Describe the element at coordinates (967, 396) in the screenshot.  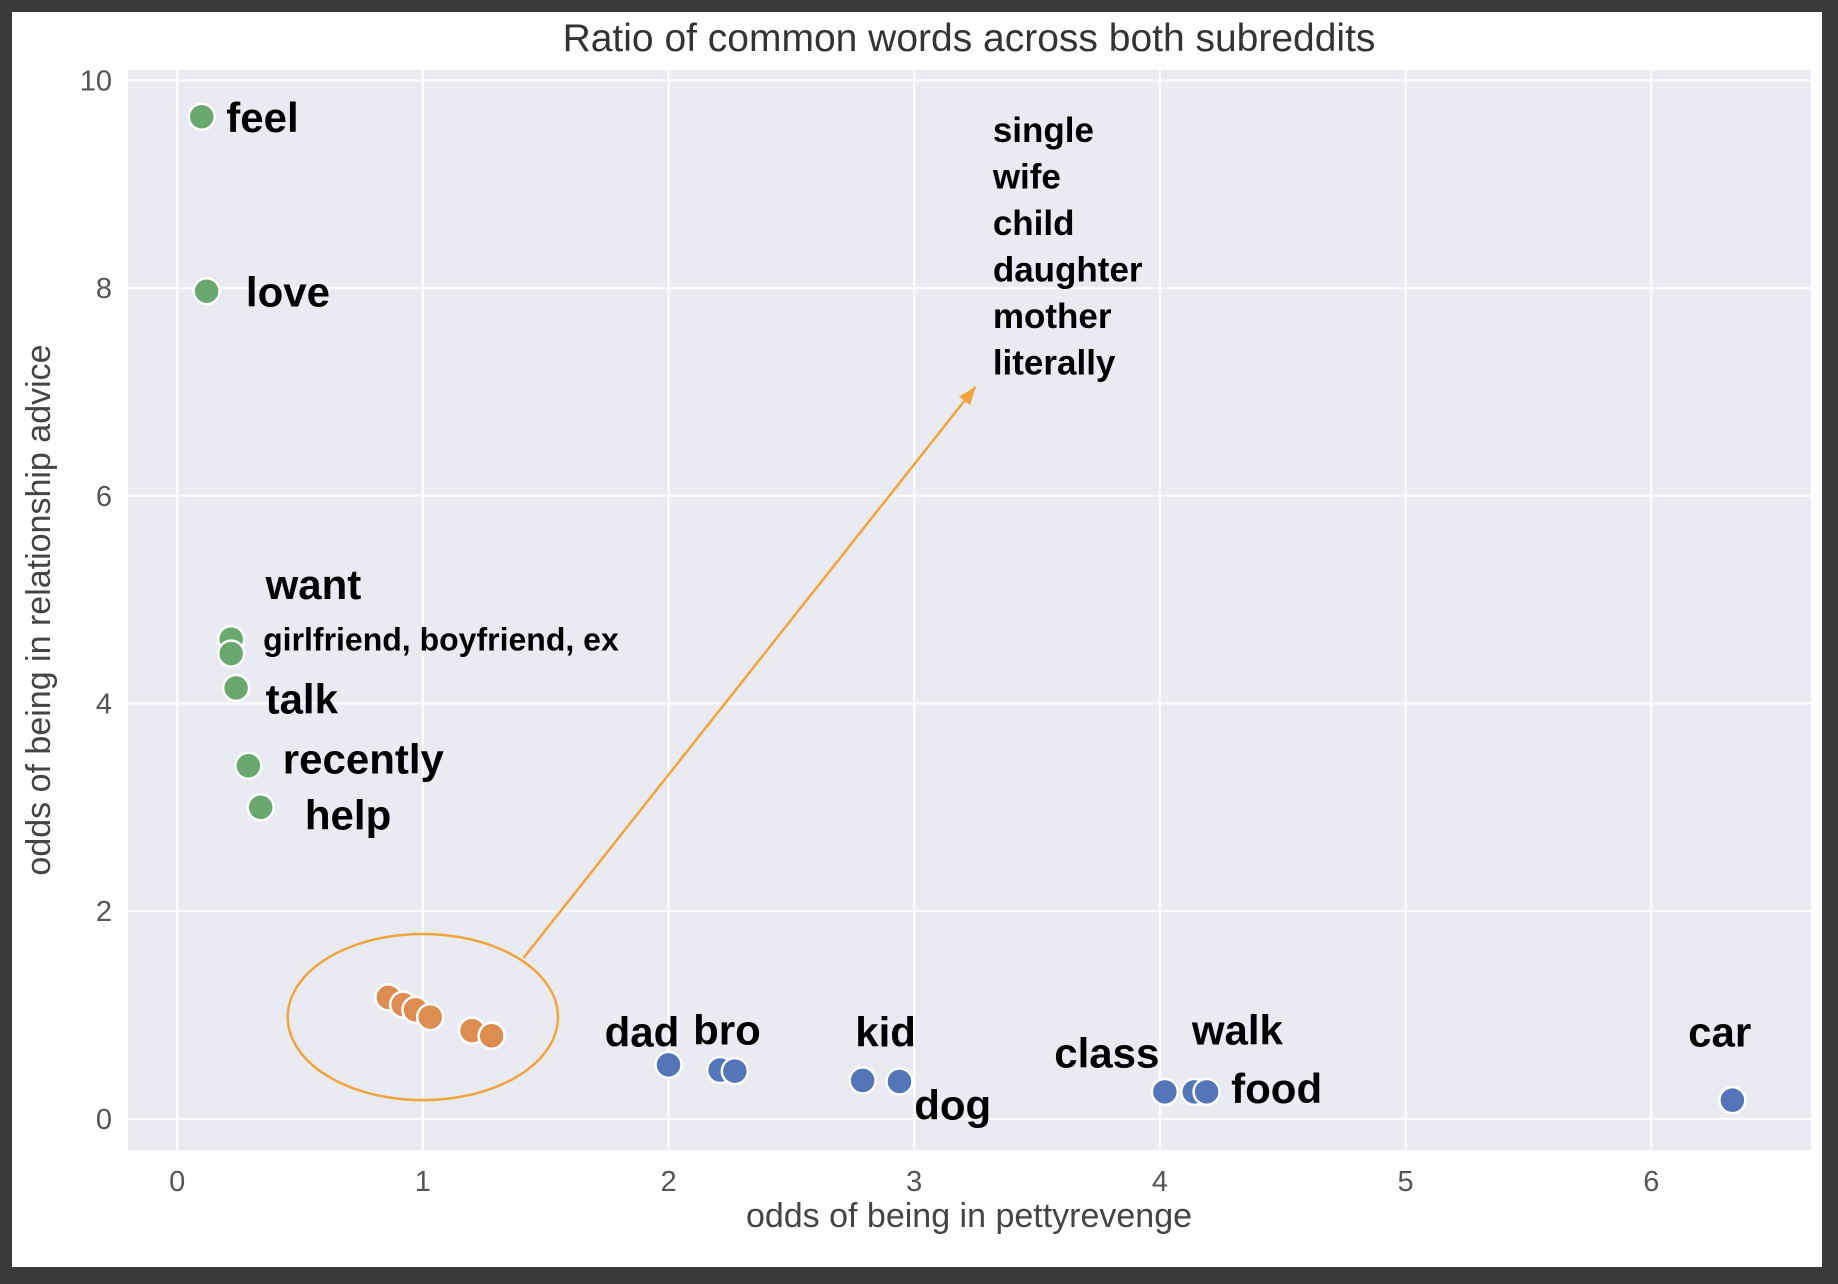
I see `callout-arrow-head` at that location.